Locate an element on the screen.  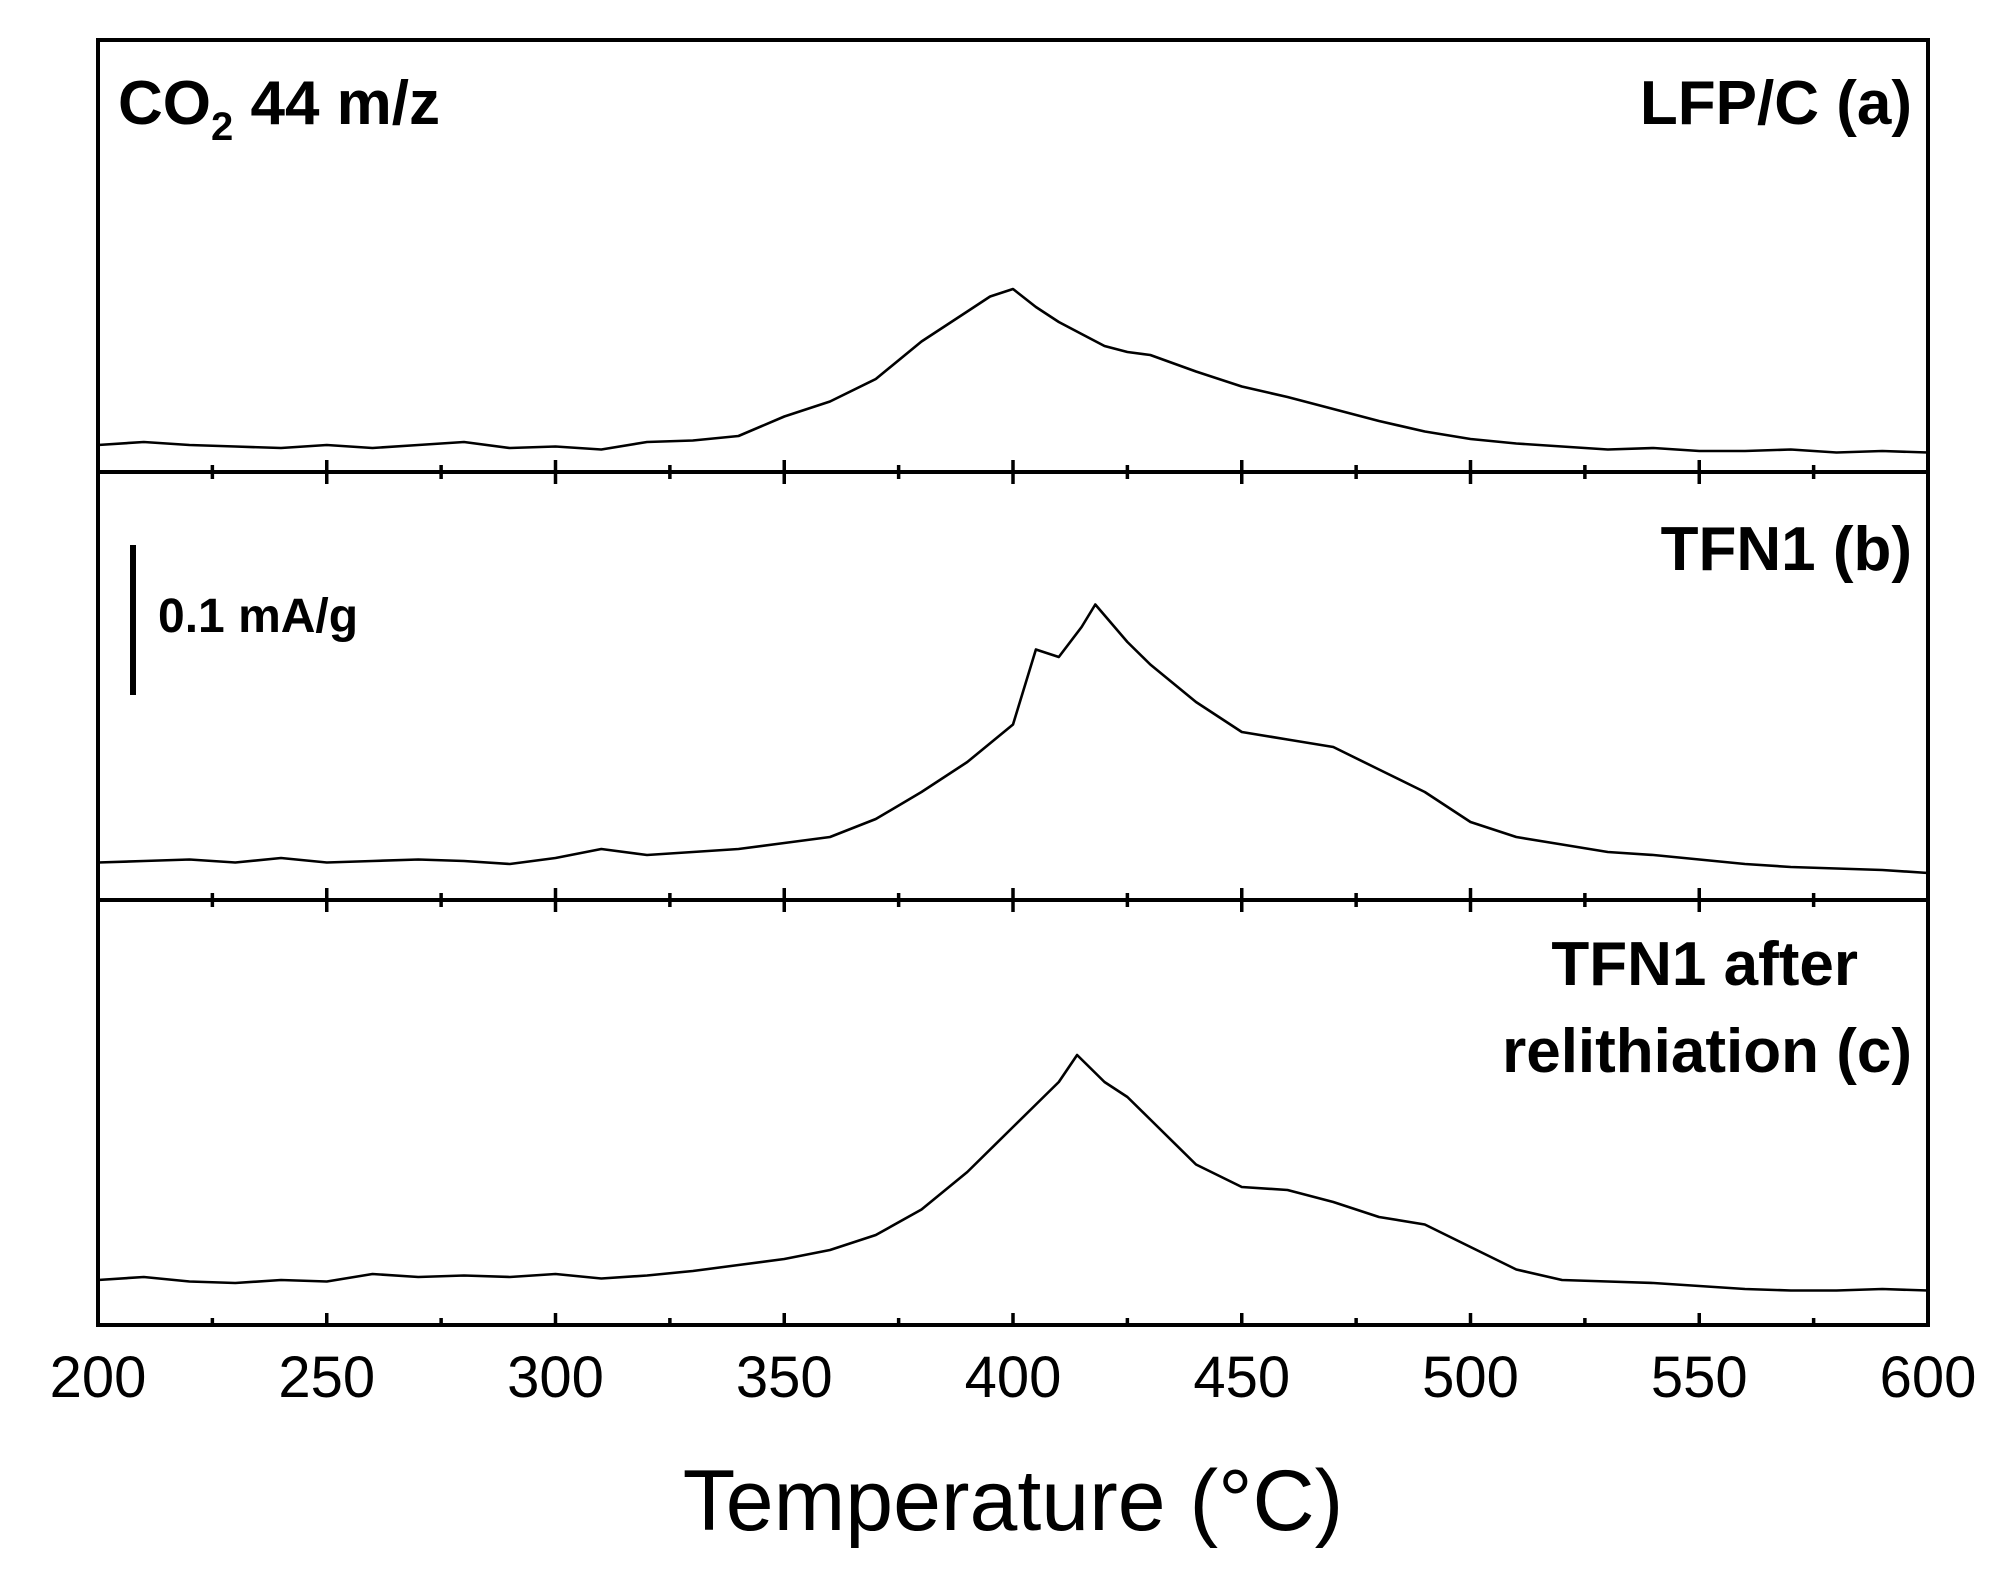
x-tick-label: 400 is located at coordinates (1013, 1377).